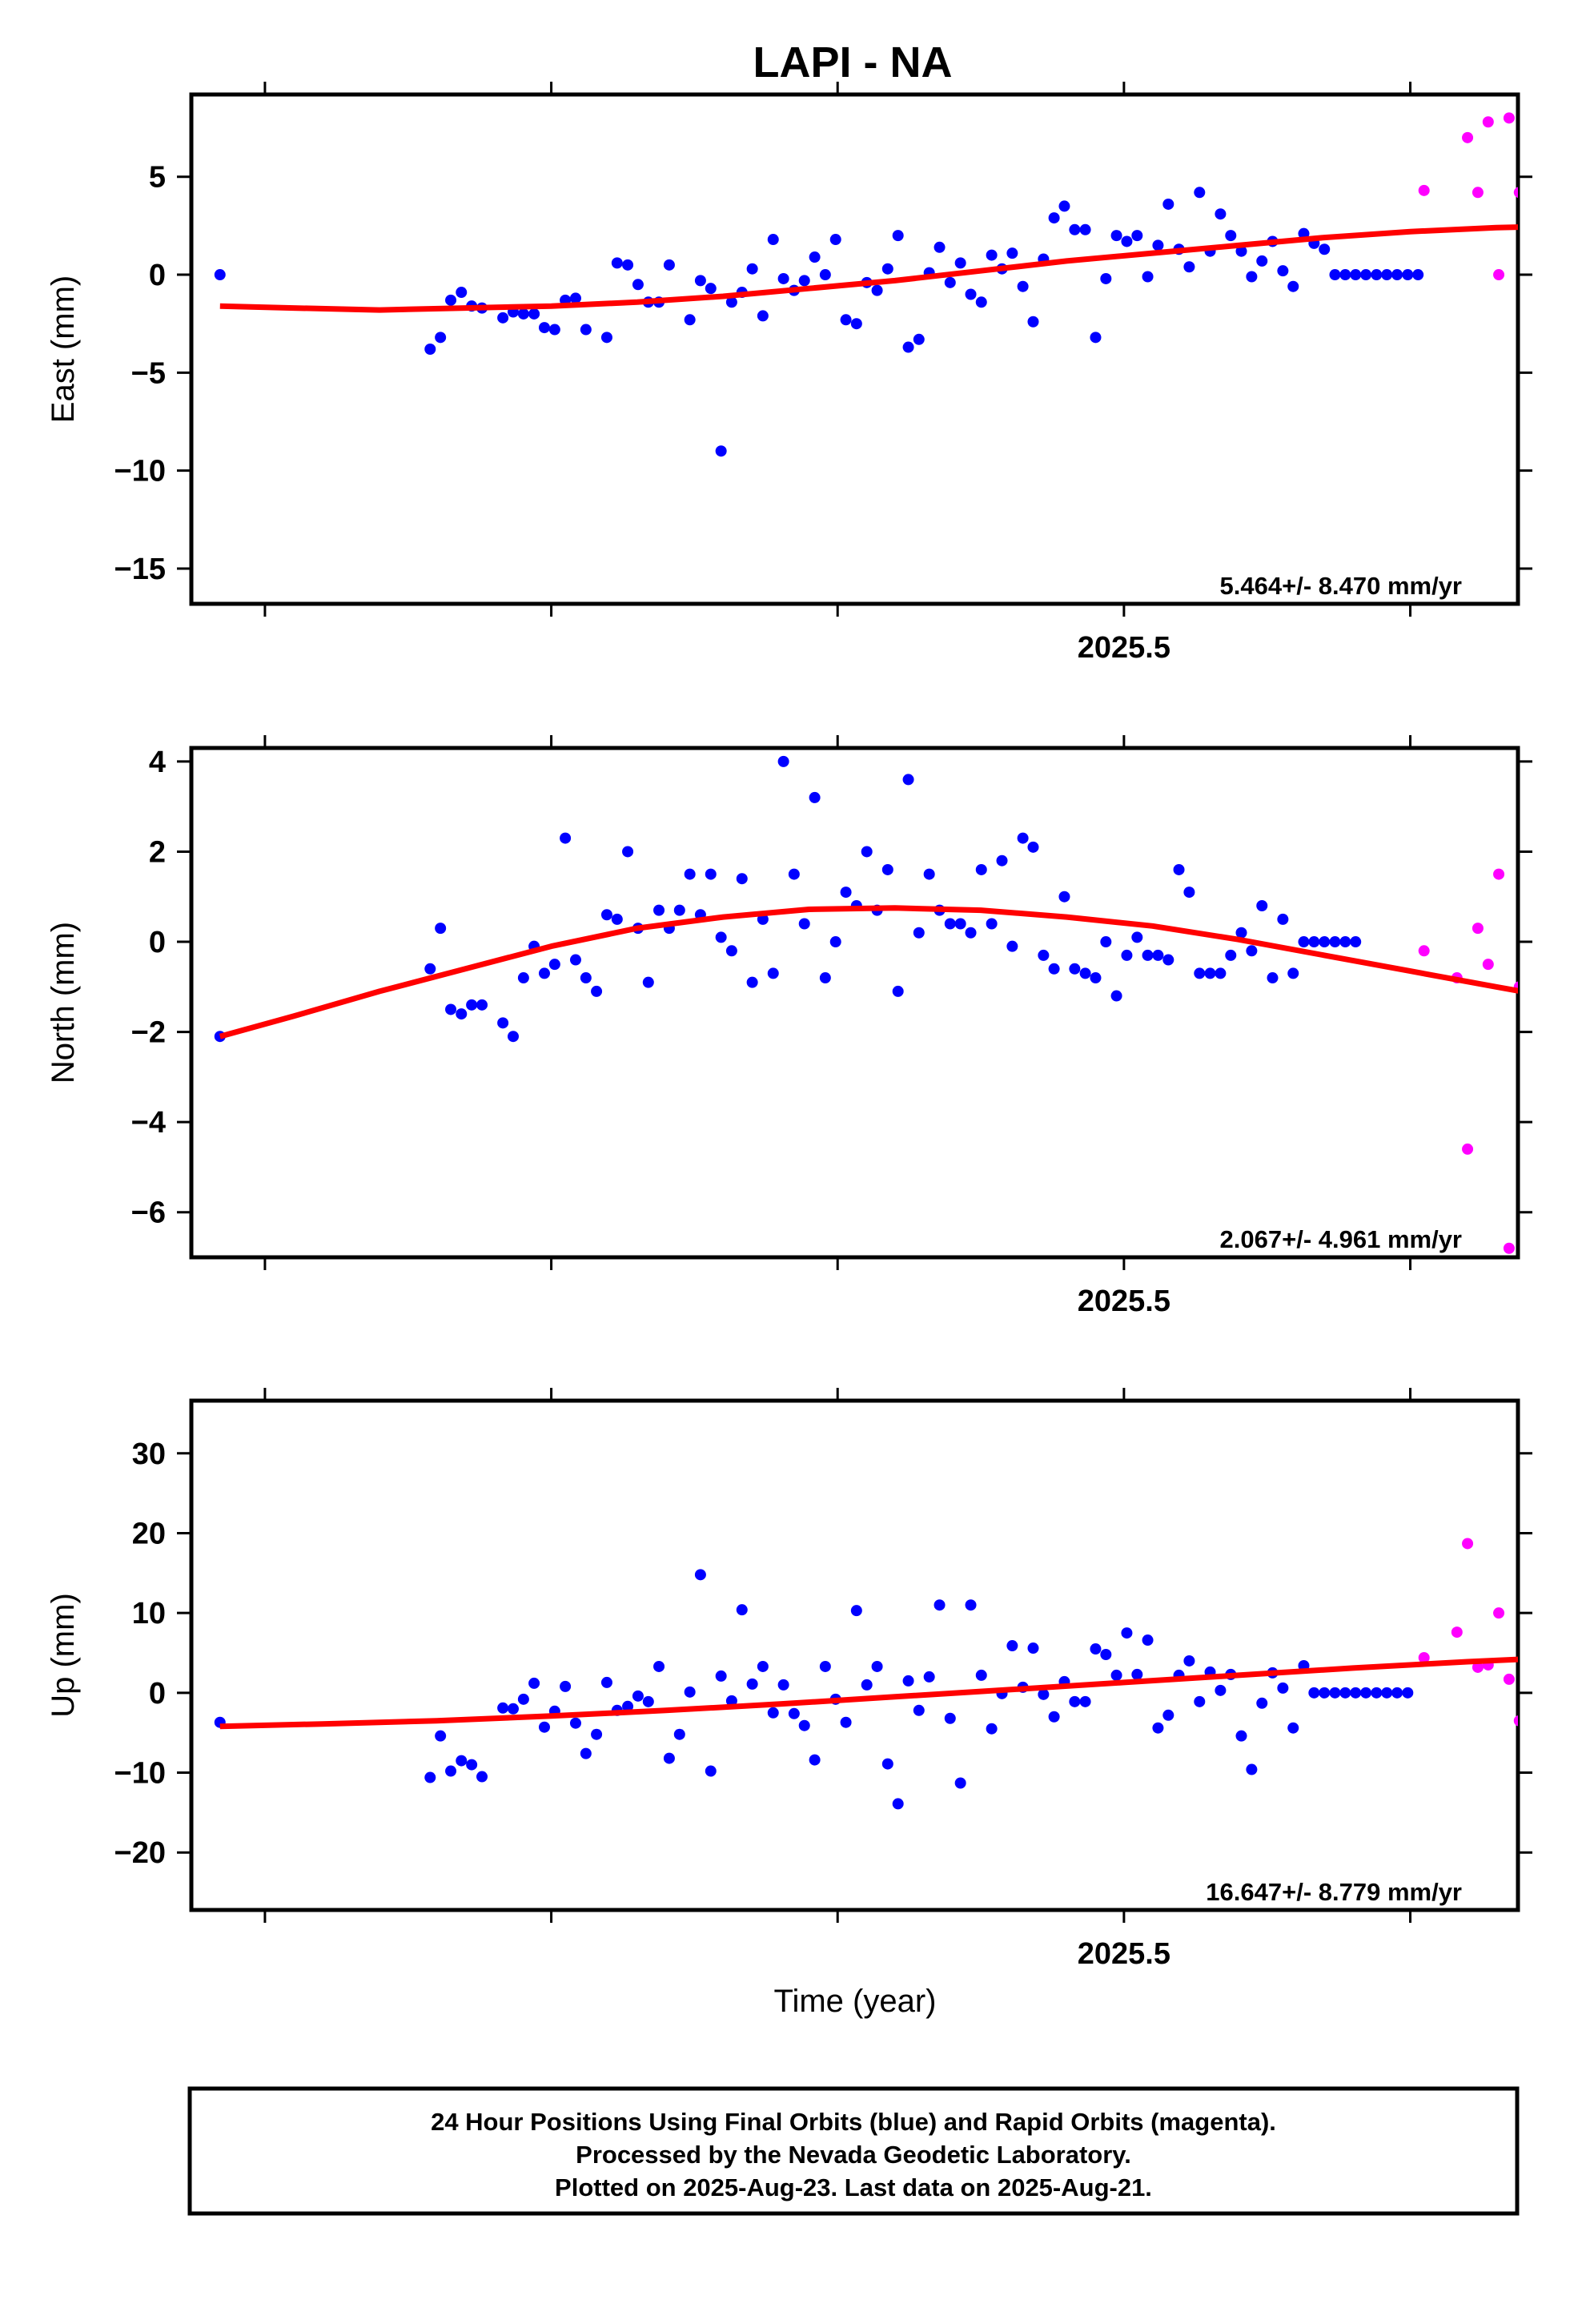 This screenshot has height=2324, width=1582. What do you see at coordinates (157, 852) in the screenshot?
I see `north-y-tick-label: 2` at bounding box center [157, 852].